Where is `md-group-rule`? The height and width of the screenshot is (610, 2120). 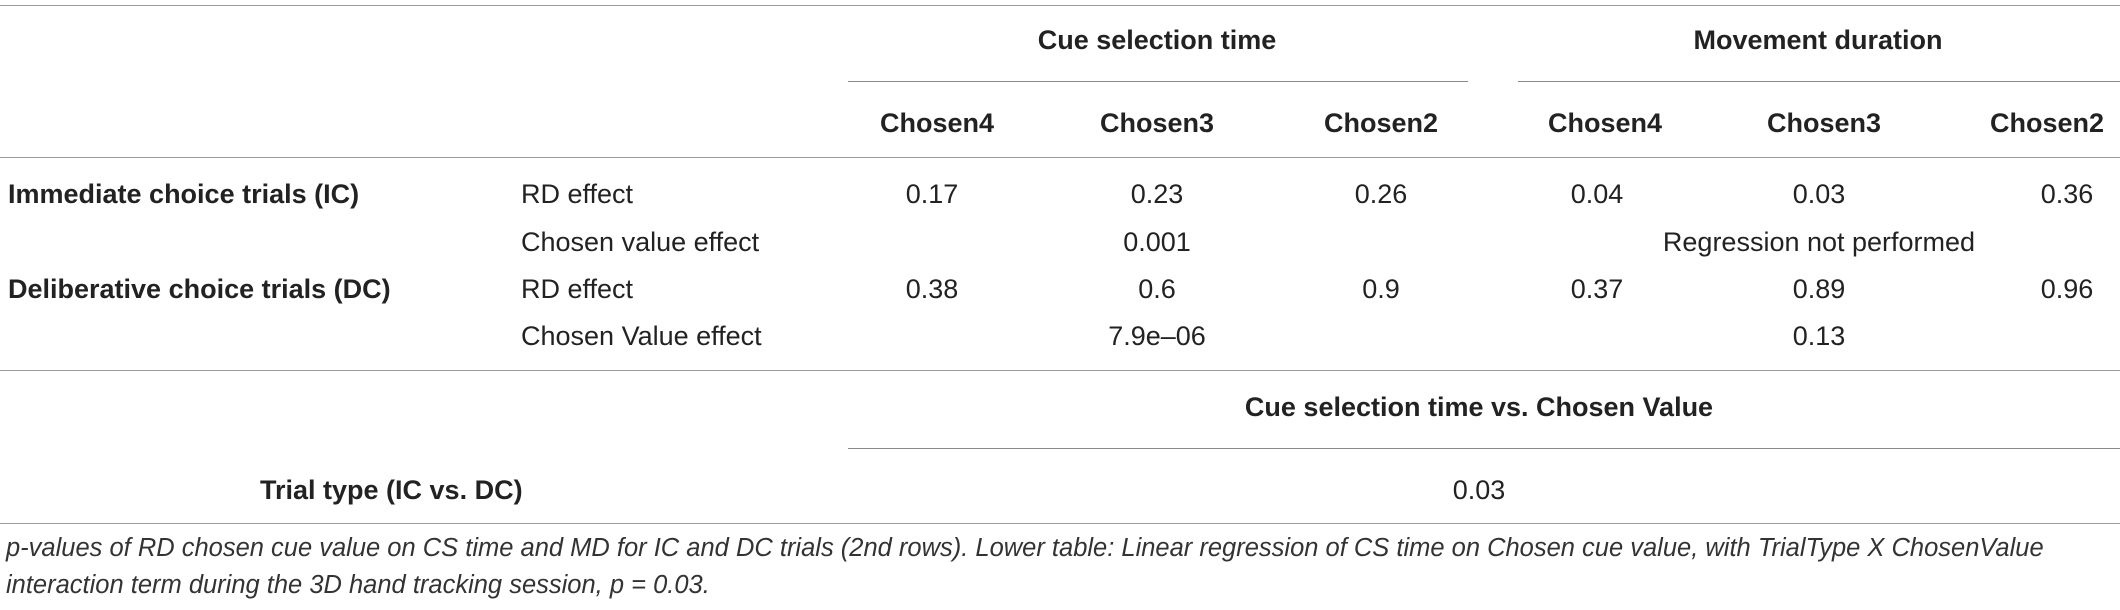
md-group-rule is located at coordinates (1819, 81).